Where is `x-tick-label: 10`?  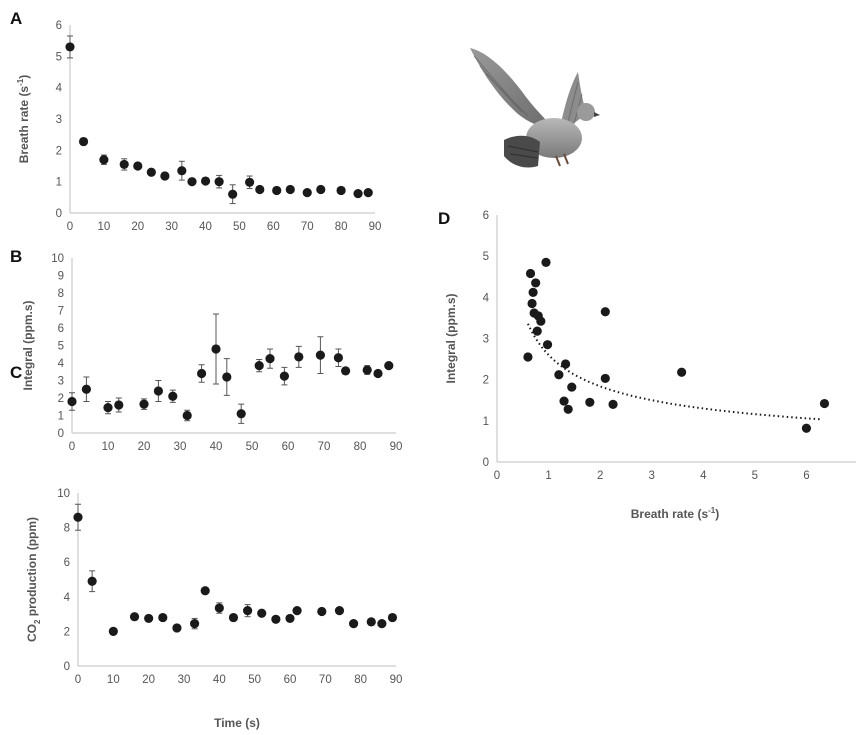
x-tick-label: 10 is located at coordinates (113, 680).